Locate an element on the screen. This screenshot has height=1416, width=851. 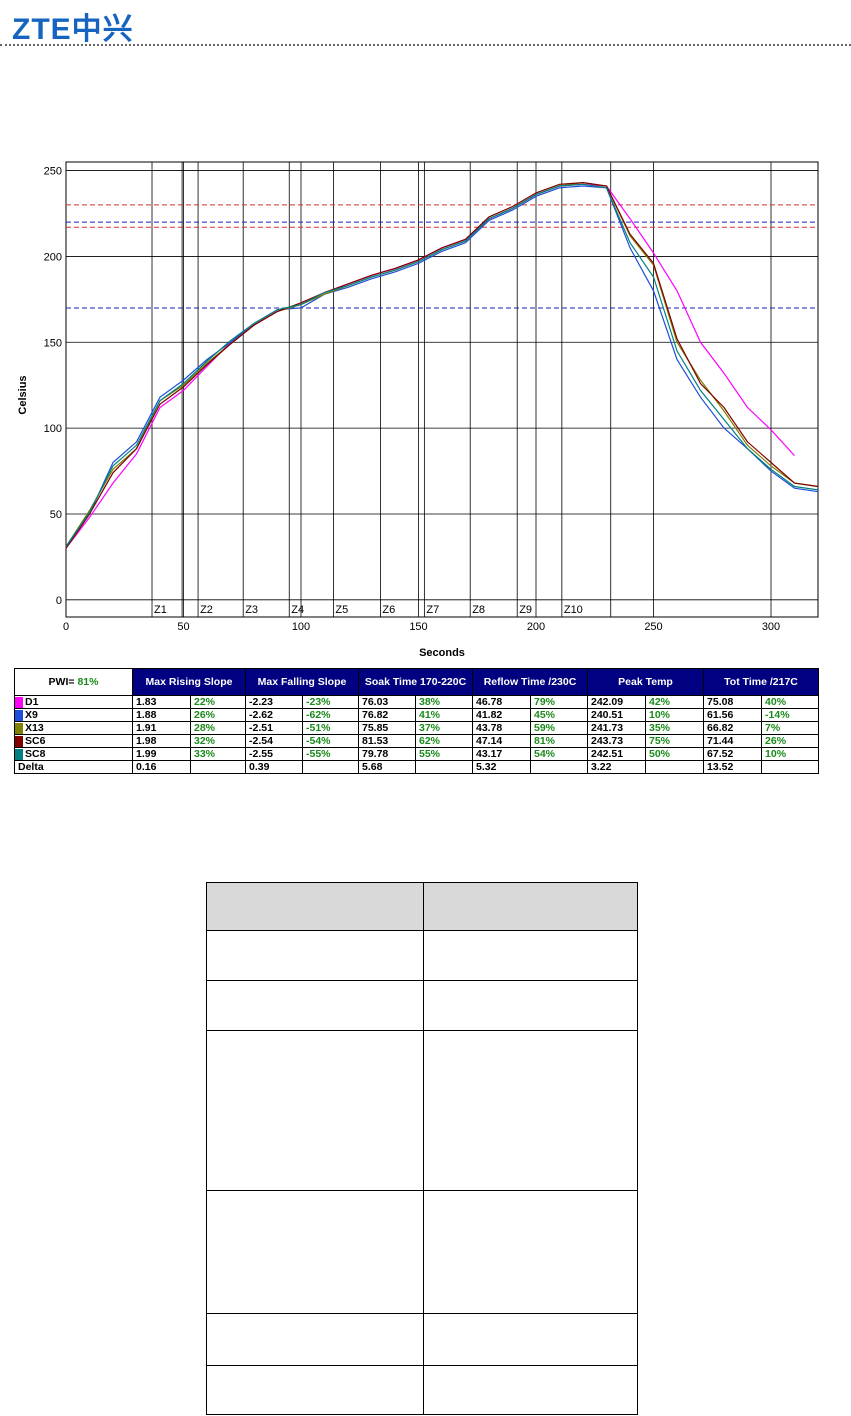
pwi-value: 81% is located at coordinates (88, 682).